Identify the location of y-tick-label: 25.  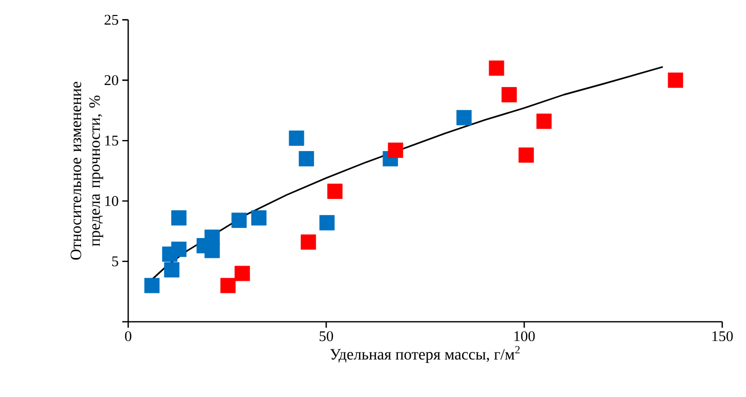
(111, 19).